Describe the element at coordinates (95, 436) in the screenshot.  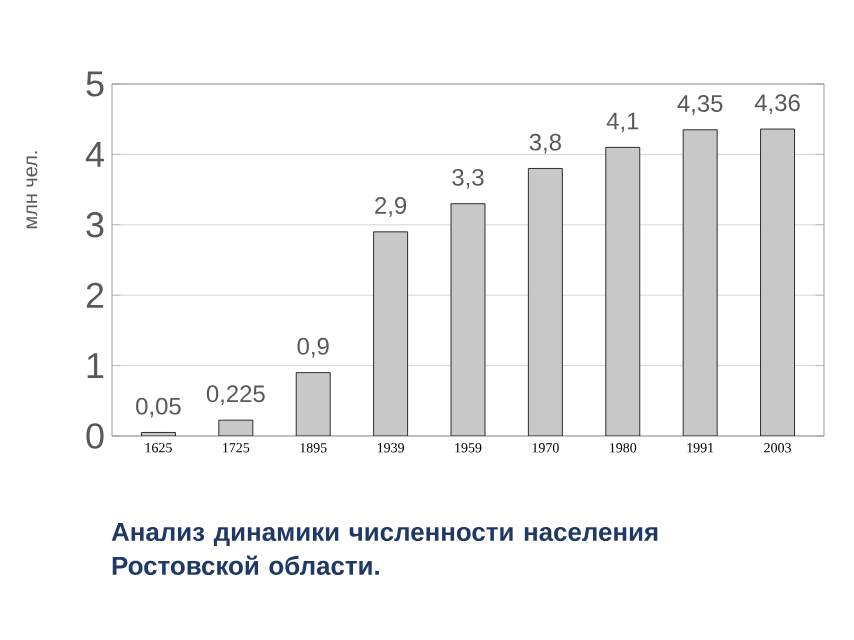
I see `y-tick-label: 0` at that location.